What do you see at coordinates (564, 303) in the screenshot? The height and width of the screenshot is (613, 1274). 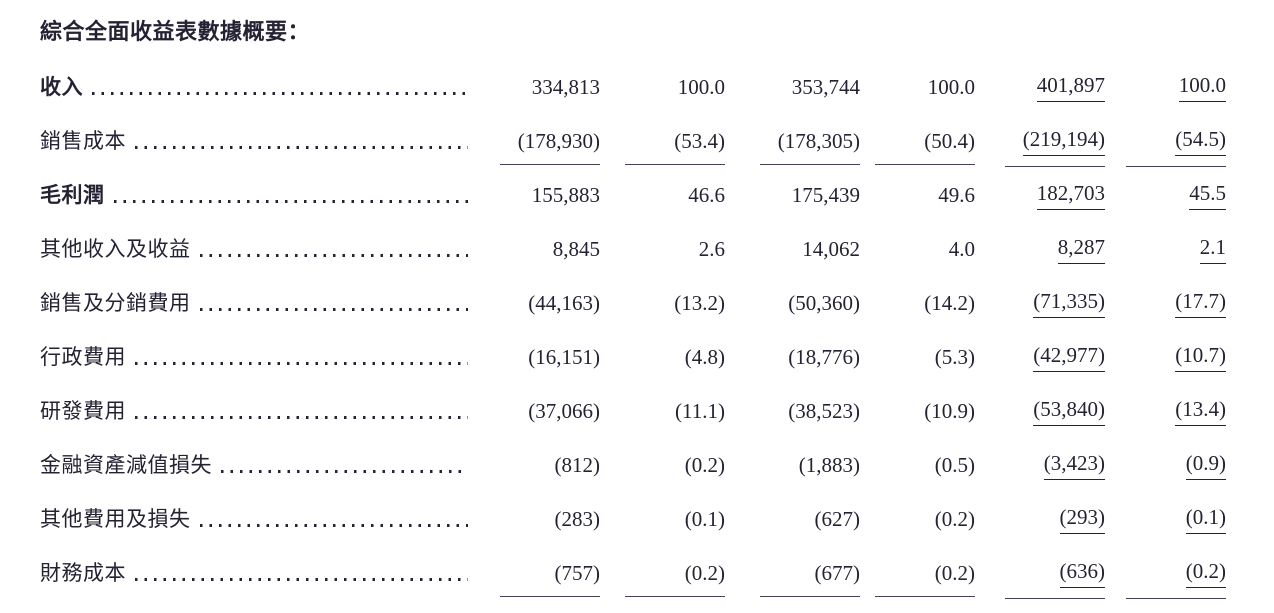 I see `value-amount-1: (44,163)` at bounding box center [564, 303].